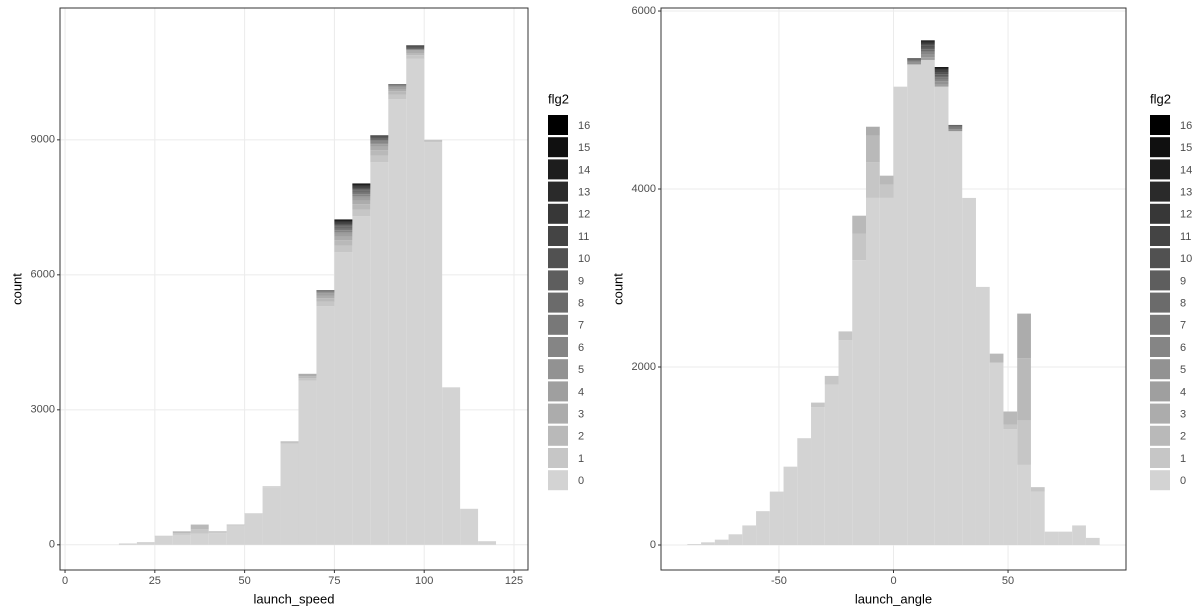  Describe the element at coordinates (893, 581) in the screenshot. I see `x-tick-label: 0` at that location.